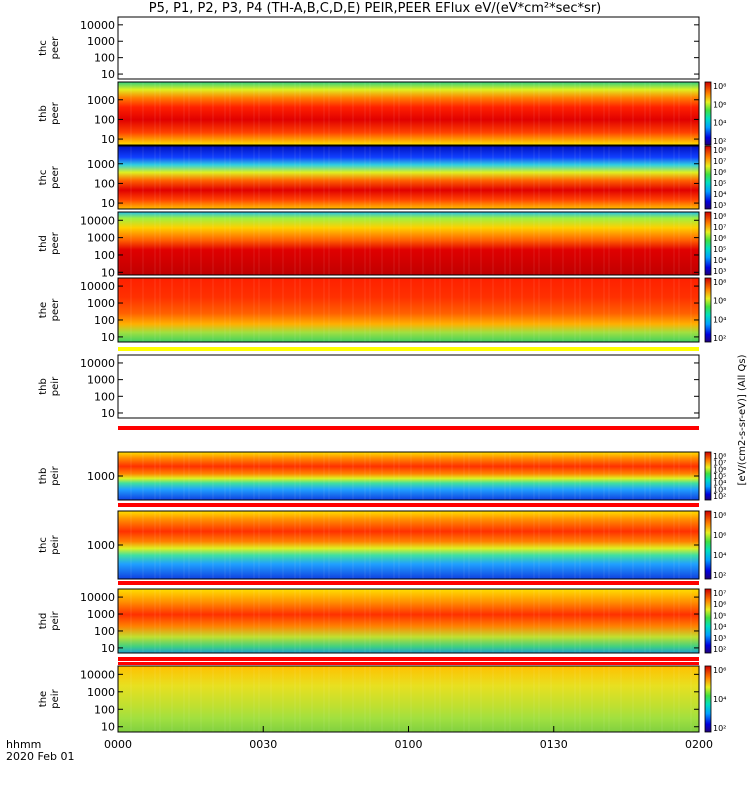 The image size is (750, 800). What do you see at coordinates (719, 535) in the screenshot?
I see `panel-8-colorbar-tick: 10⁶` at bounding box center [719, 535].